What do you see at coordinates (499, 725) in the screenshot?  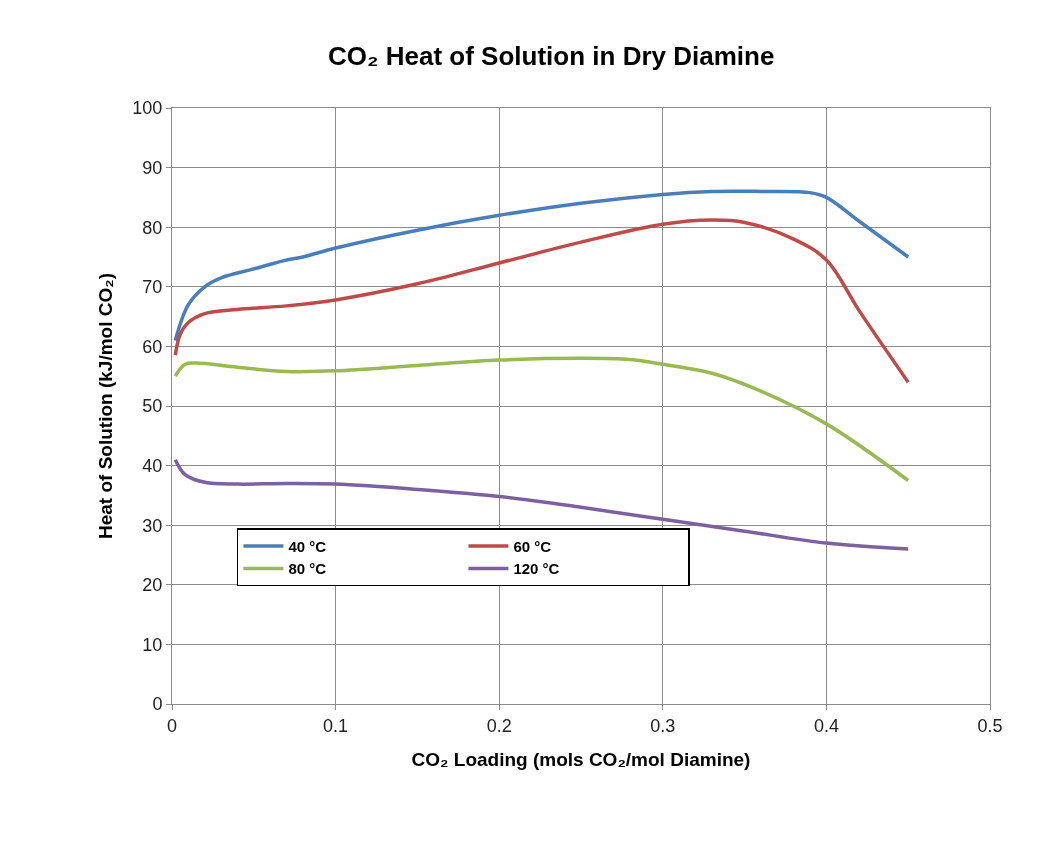 I see `x-tick-label: 0.2` at bounding box center [499, 725].